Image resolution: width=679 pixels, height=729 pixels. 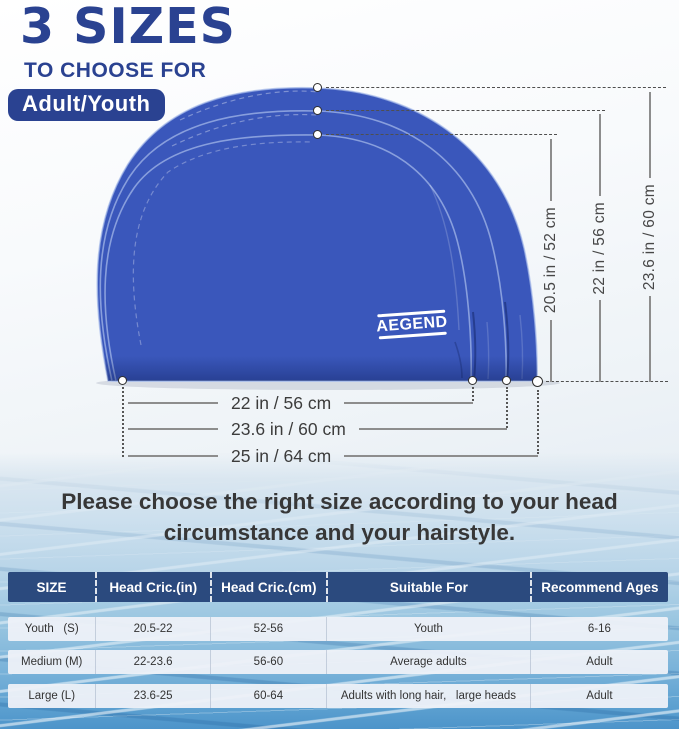 What do you see at coordinates (123, 422) in the screenshot?
I see `dropper-left` at bounding box center [123, 422].